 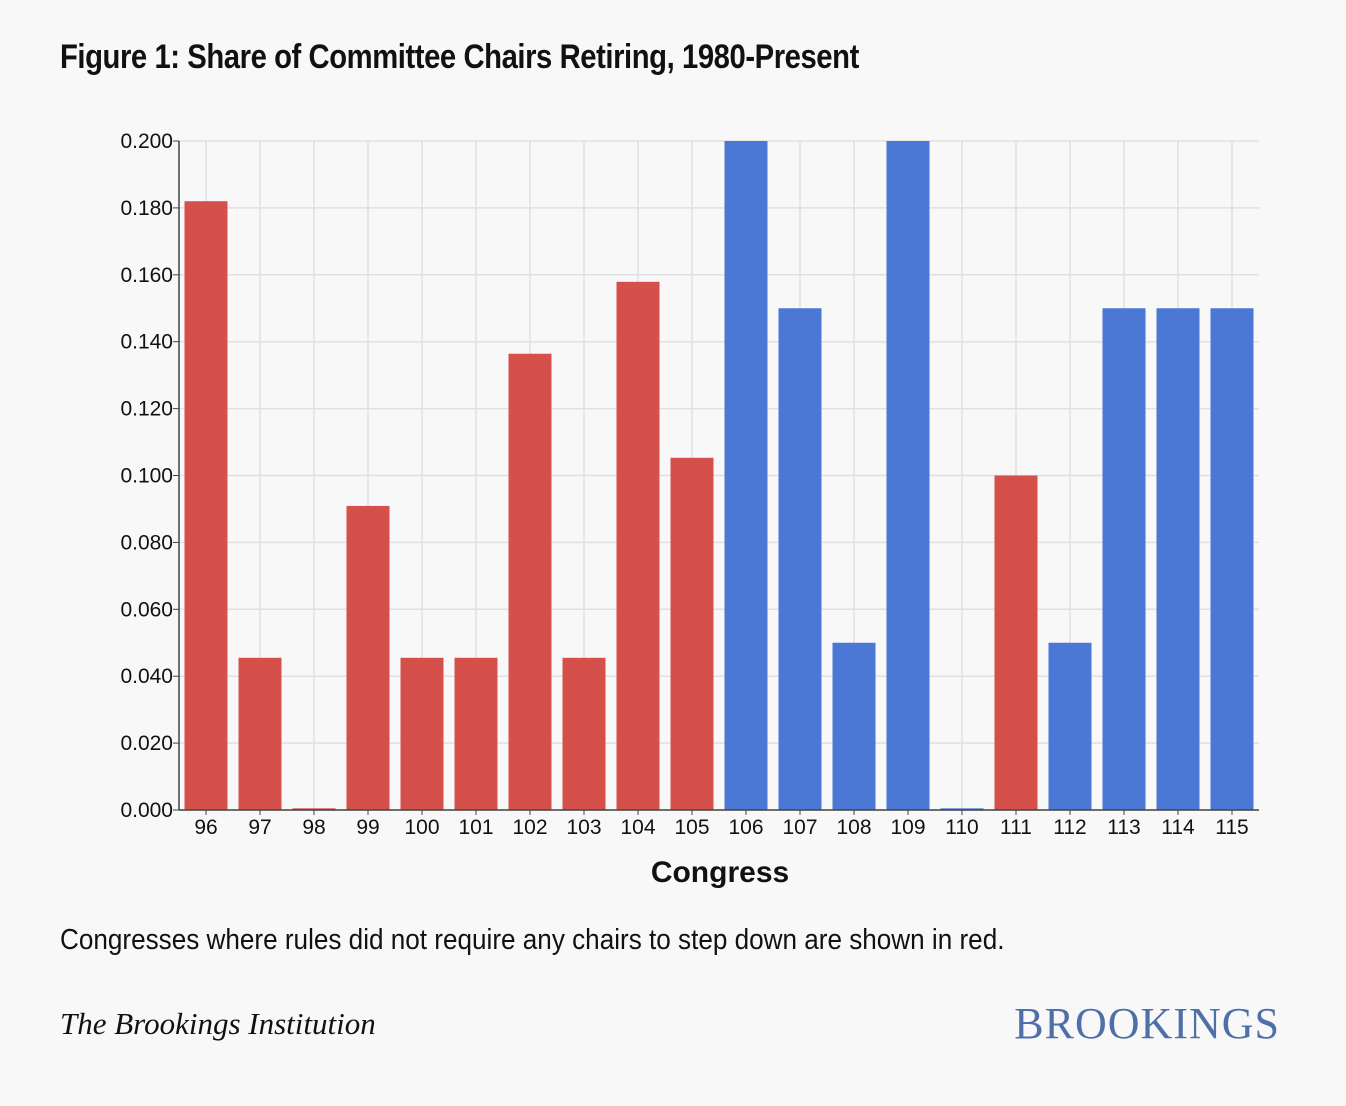 I want to click on y-tick-label: 0.120, so click(x=146, y=409).